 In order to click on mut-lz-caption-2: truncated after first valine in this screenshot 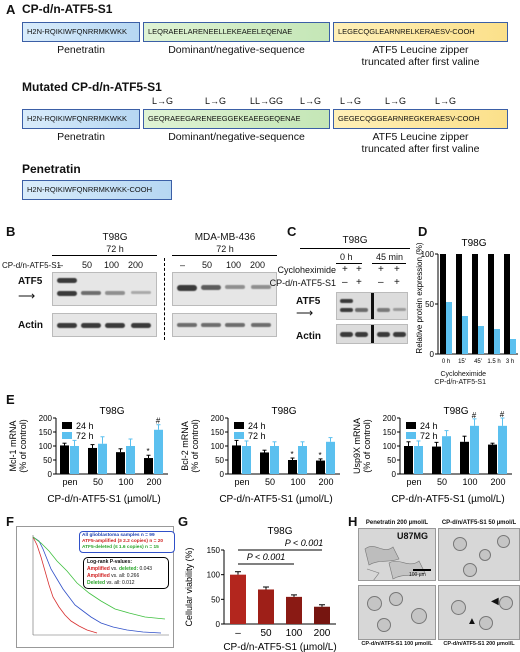, I will do `click(420, 149)`.